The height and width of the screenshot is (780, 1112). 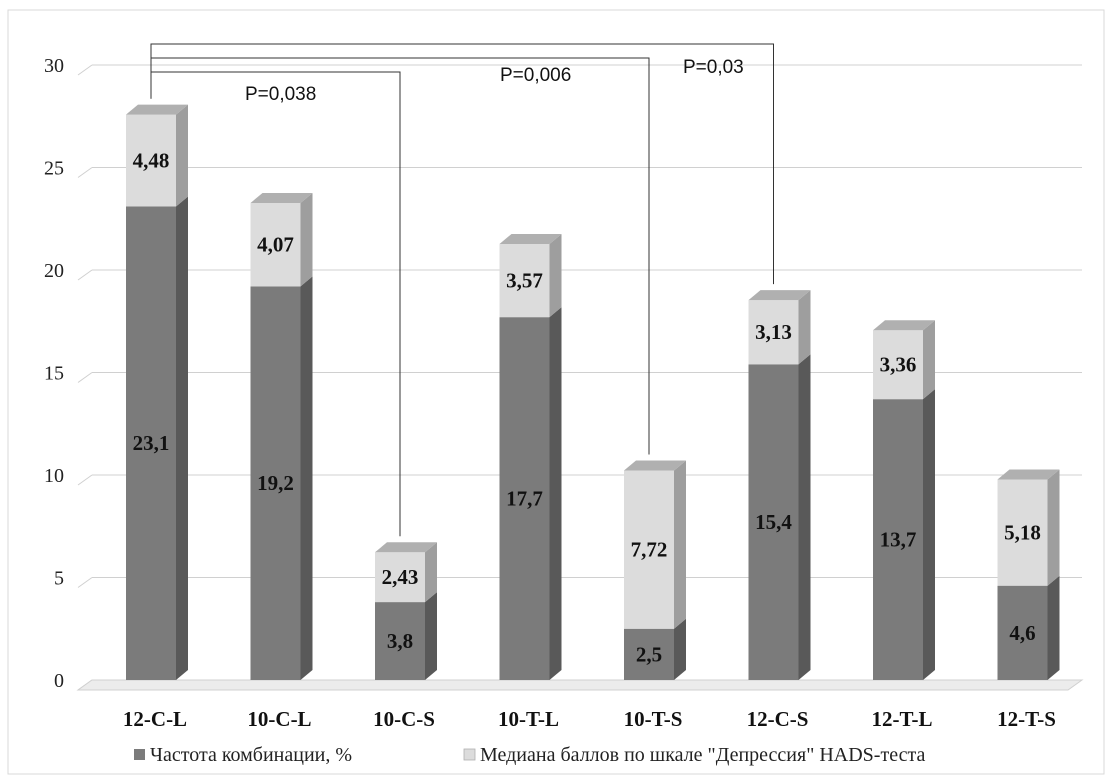 I want to click on data-label-depression: 7,72, so click(x=649, y=550).